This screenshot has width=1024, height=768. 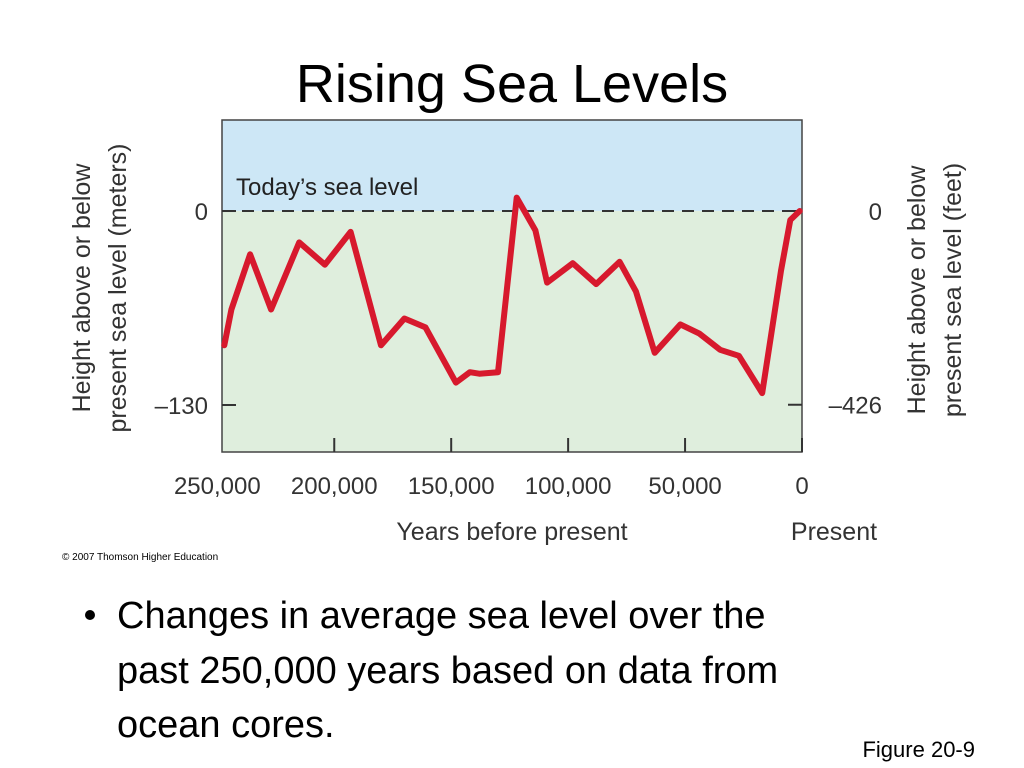 What do you see at coordinates (953, 290) in the screenshot?
I see `y2-axis-label: present sea level (feet)` at bounding box center [953, 290].